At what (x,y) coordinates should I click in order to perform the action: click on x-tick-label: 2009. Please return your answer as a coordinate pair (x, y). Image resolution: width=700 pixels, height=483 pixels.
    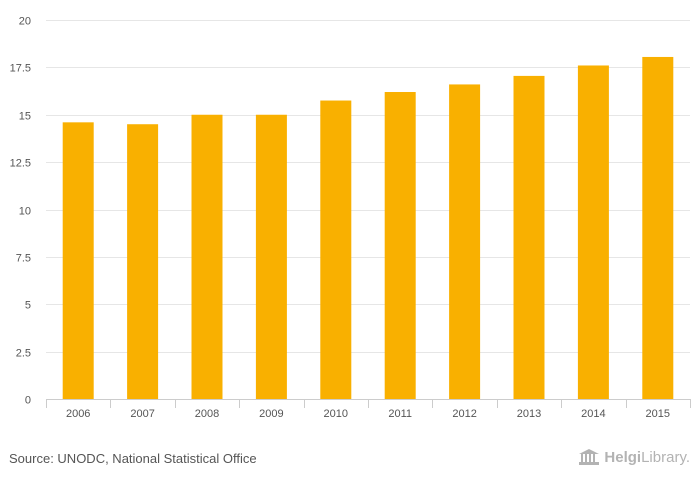
    Looking at the image, I should click on (271, 414).